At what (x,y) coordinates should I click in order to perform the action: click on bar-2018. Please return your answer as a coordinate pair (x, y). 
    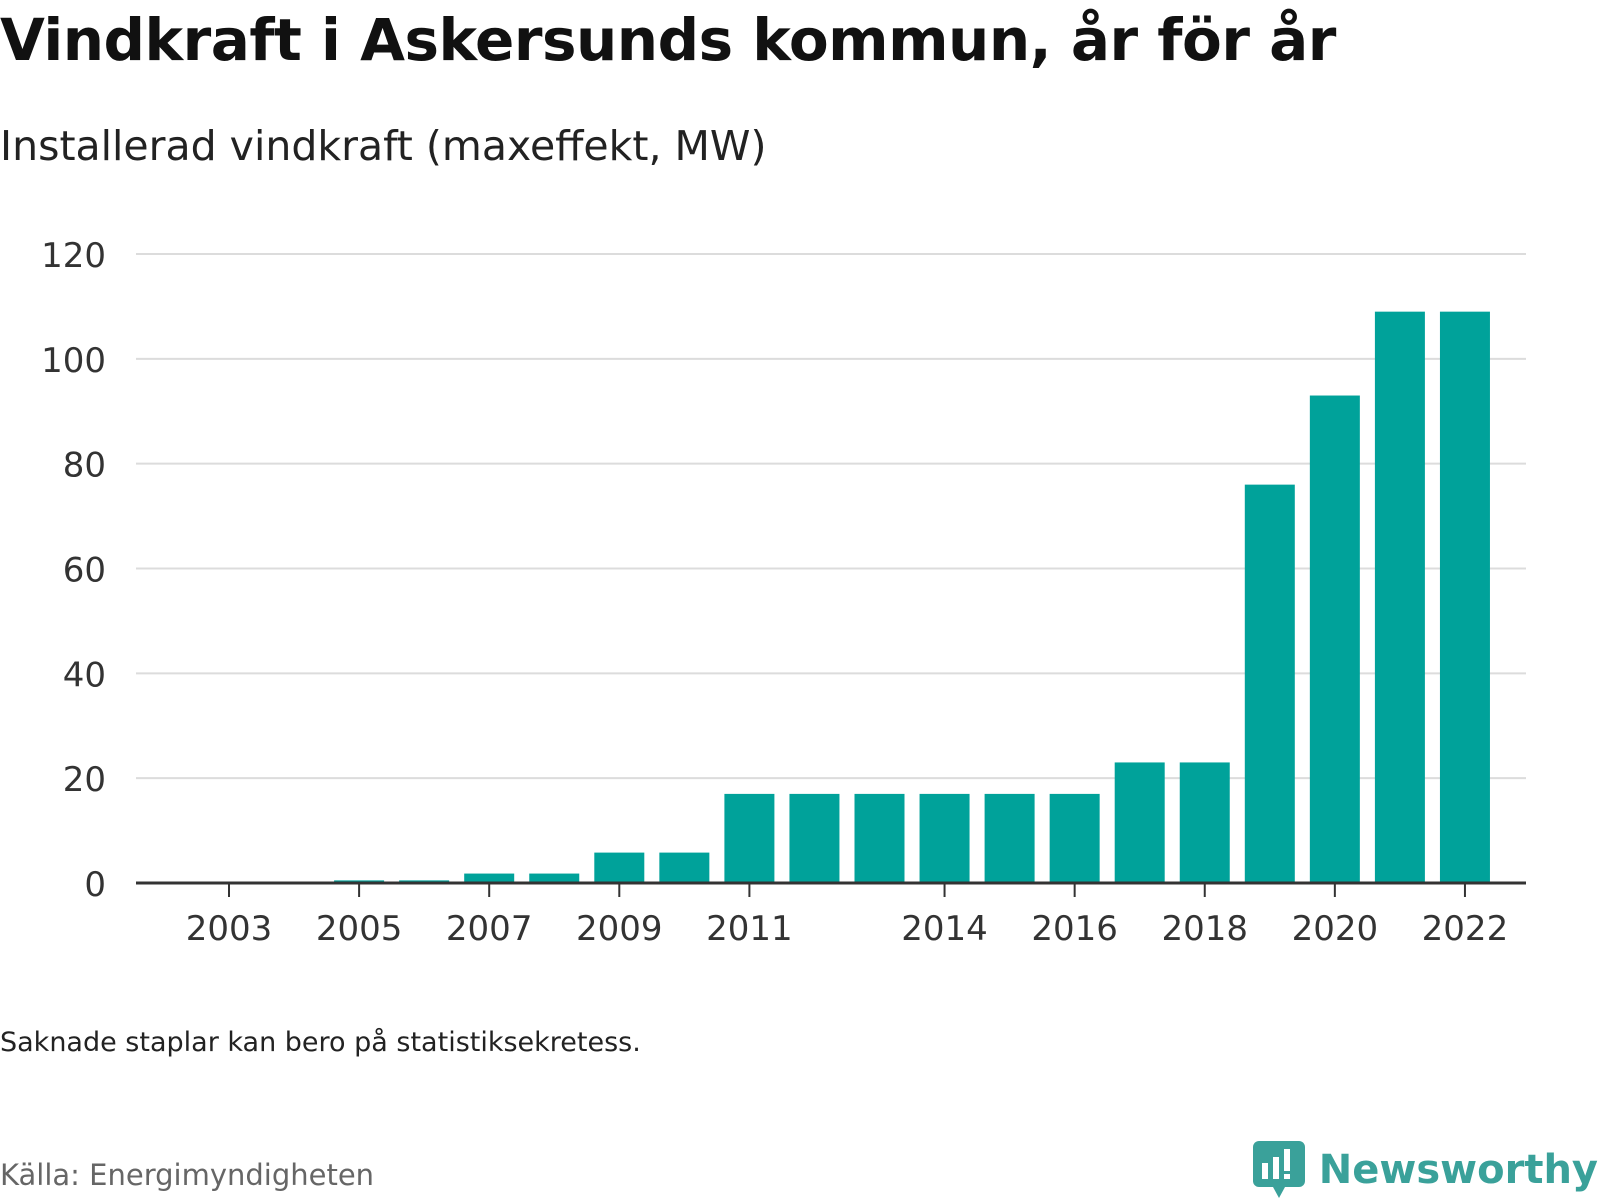
    Looking at the image, I should click on (1204, 822).